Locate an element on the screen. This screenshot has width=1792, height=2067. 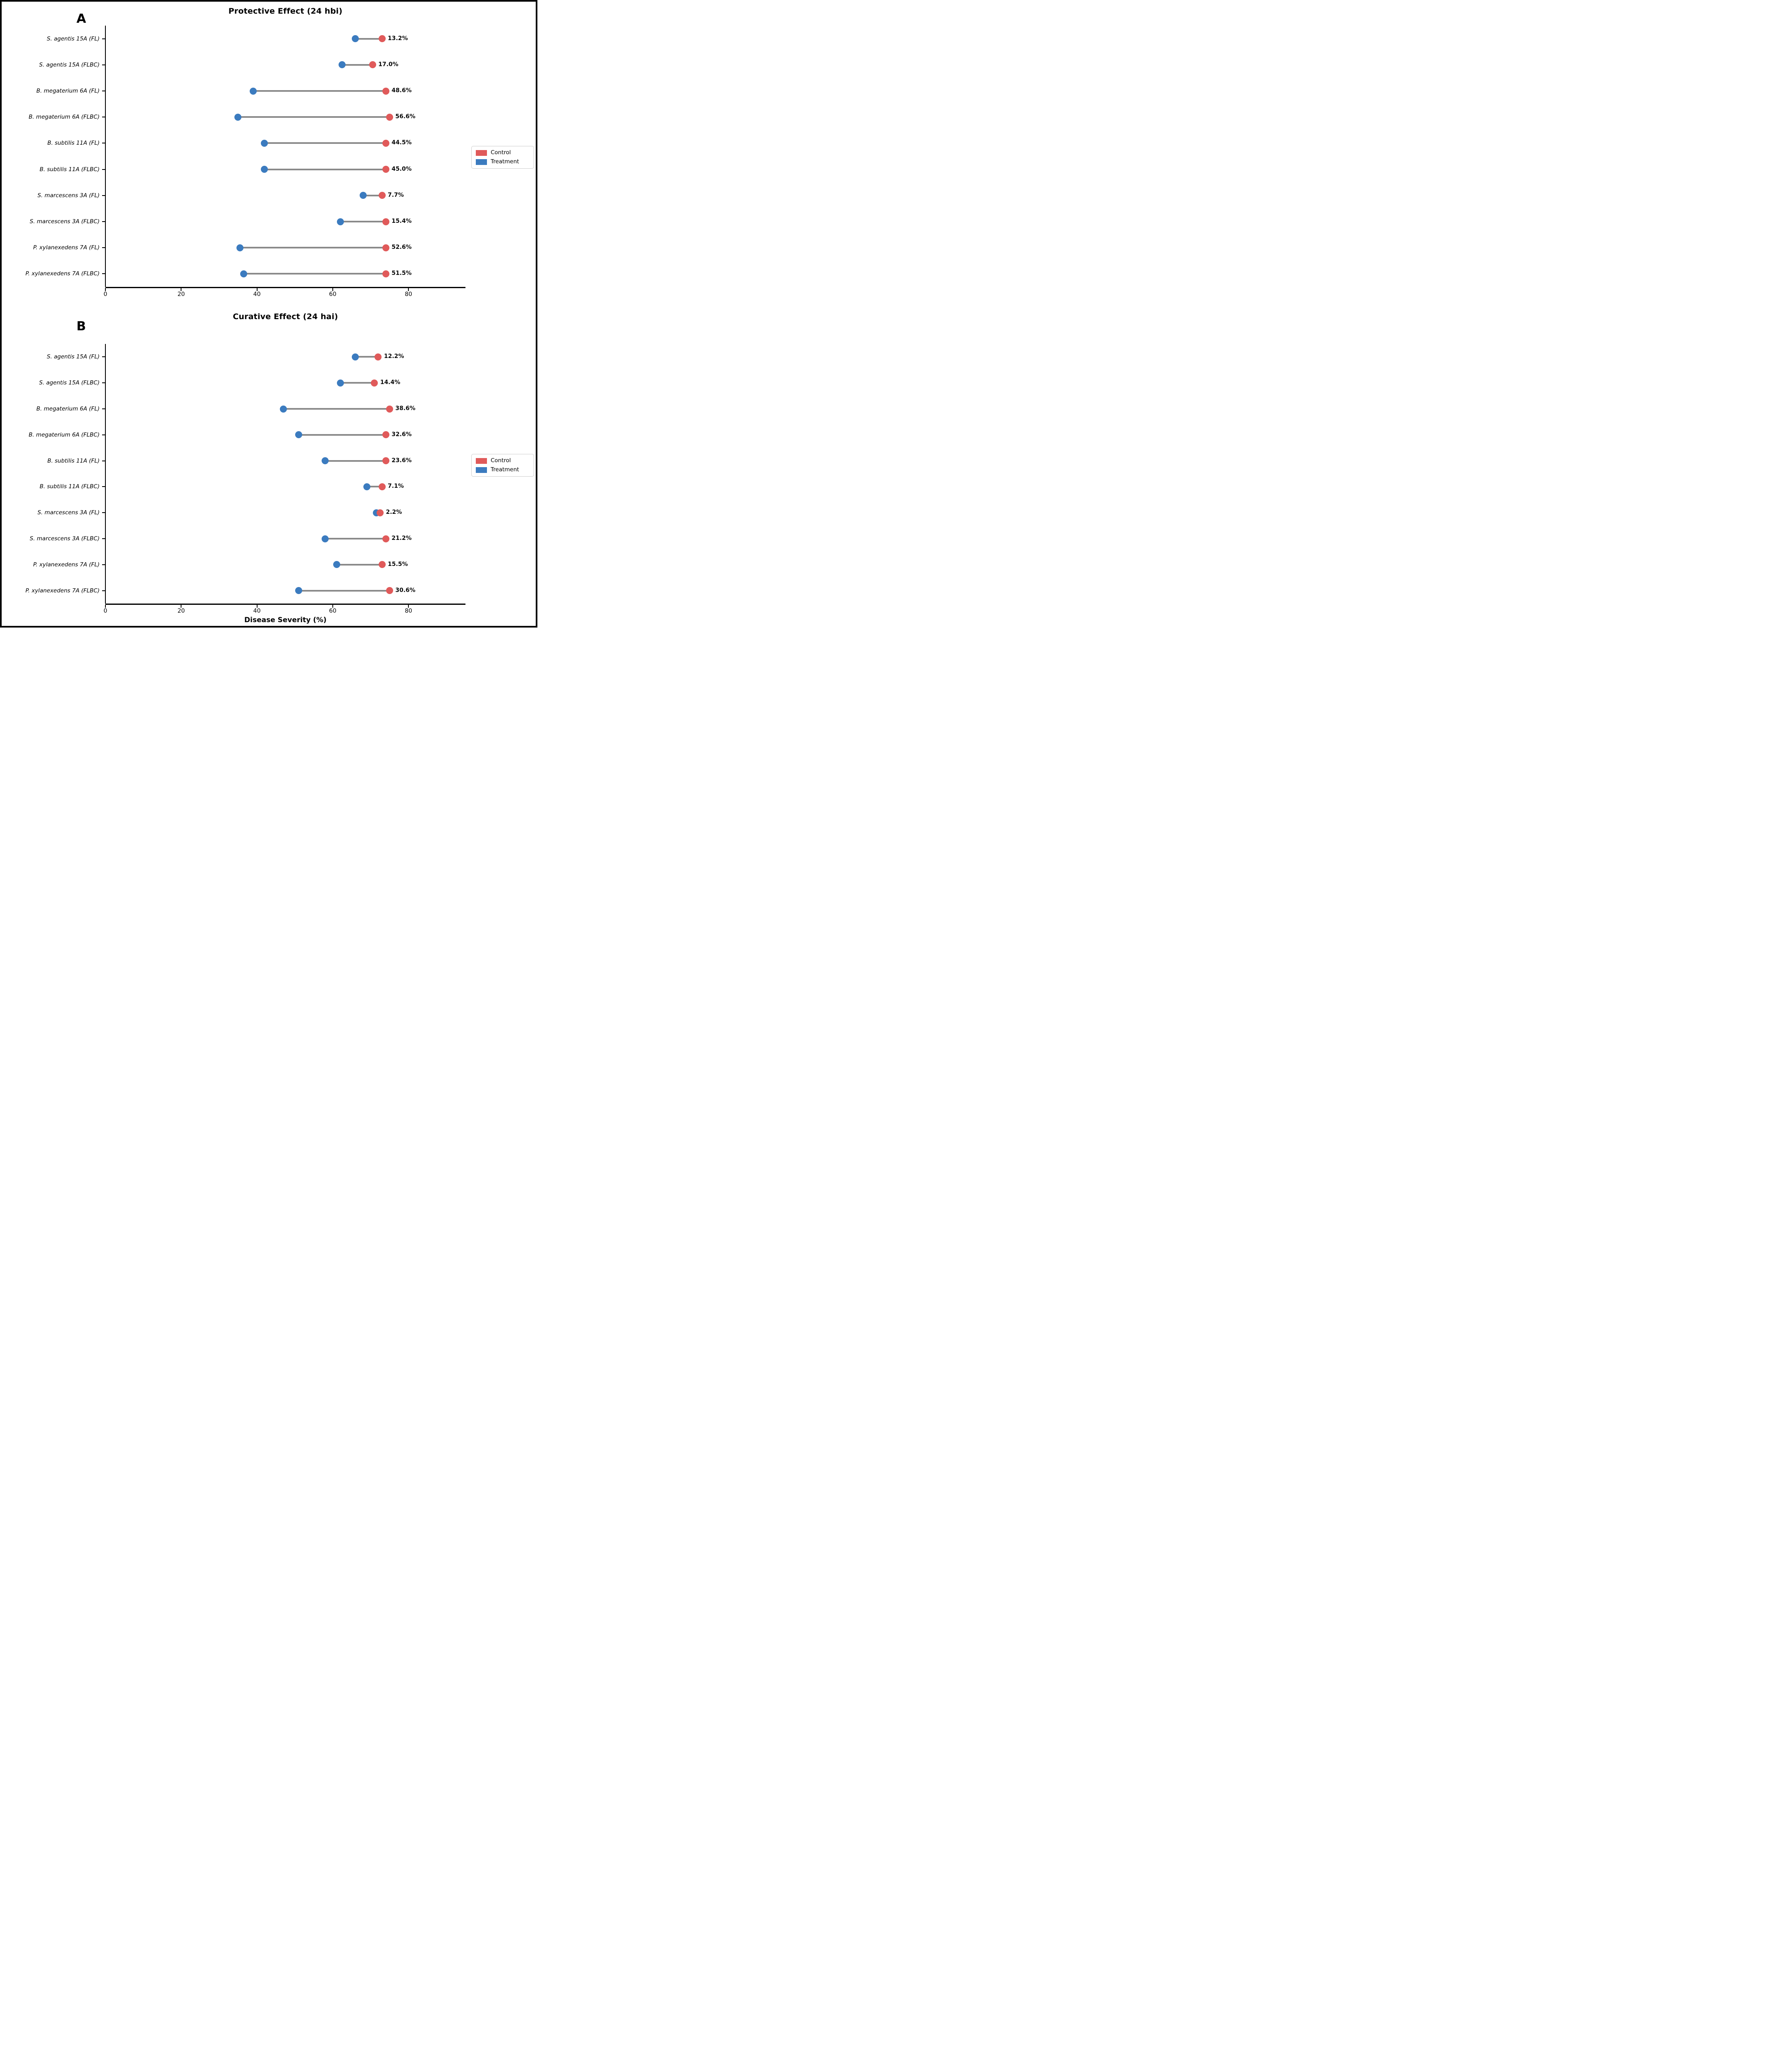
difference-percent-label: 44.5% is located at coordinates (402, 142).